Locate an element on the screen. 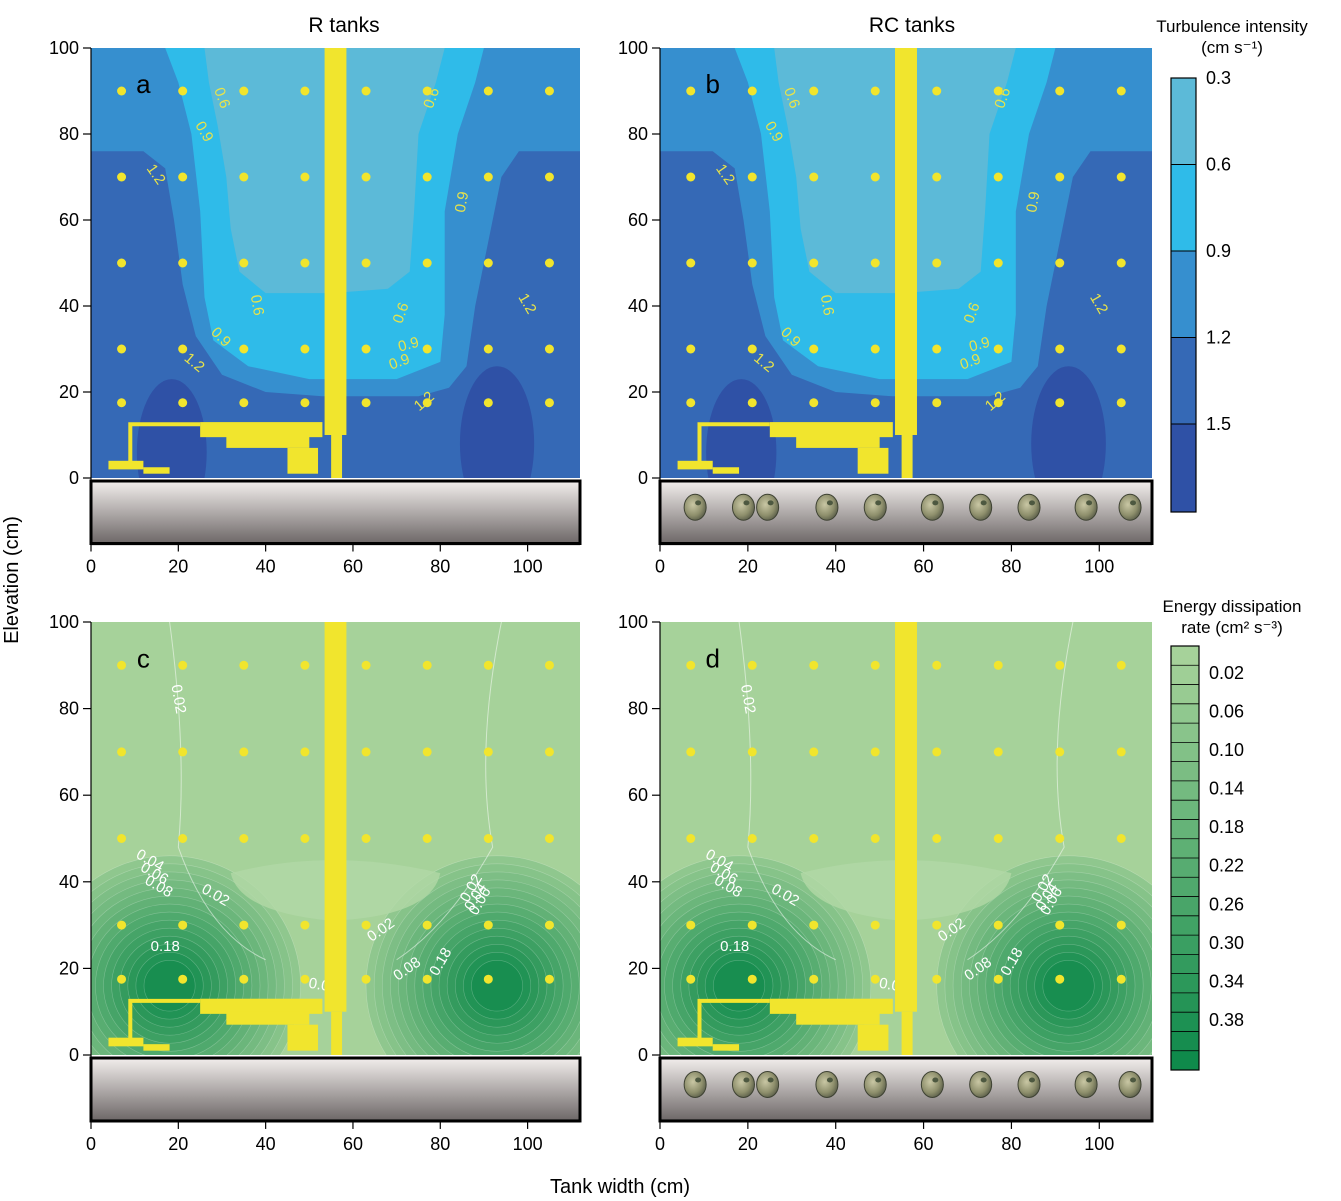  turbulence-colorbar-title-1: Turbulence intensity is located at coordinates (1232, 26).